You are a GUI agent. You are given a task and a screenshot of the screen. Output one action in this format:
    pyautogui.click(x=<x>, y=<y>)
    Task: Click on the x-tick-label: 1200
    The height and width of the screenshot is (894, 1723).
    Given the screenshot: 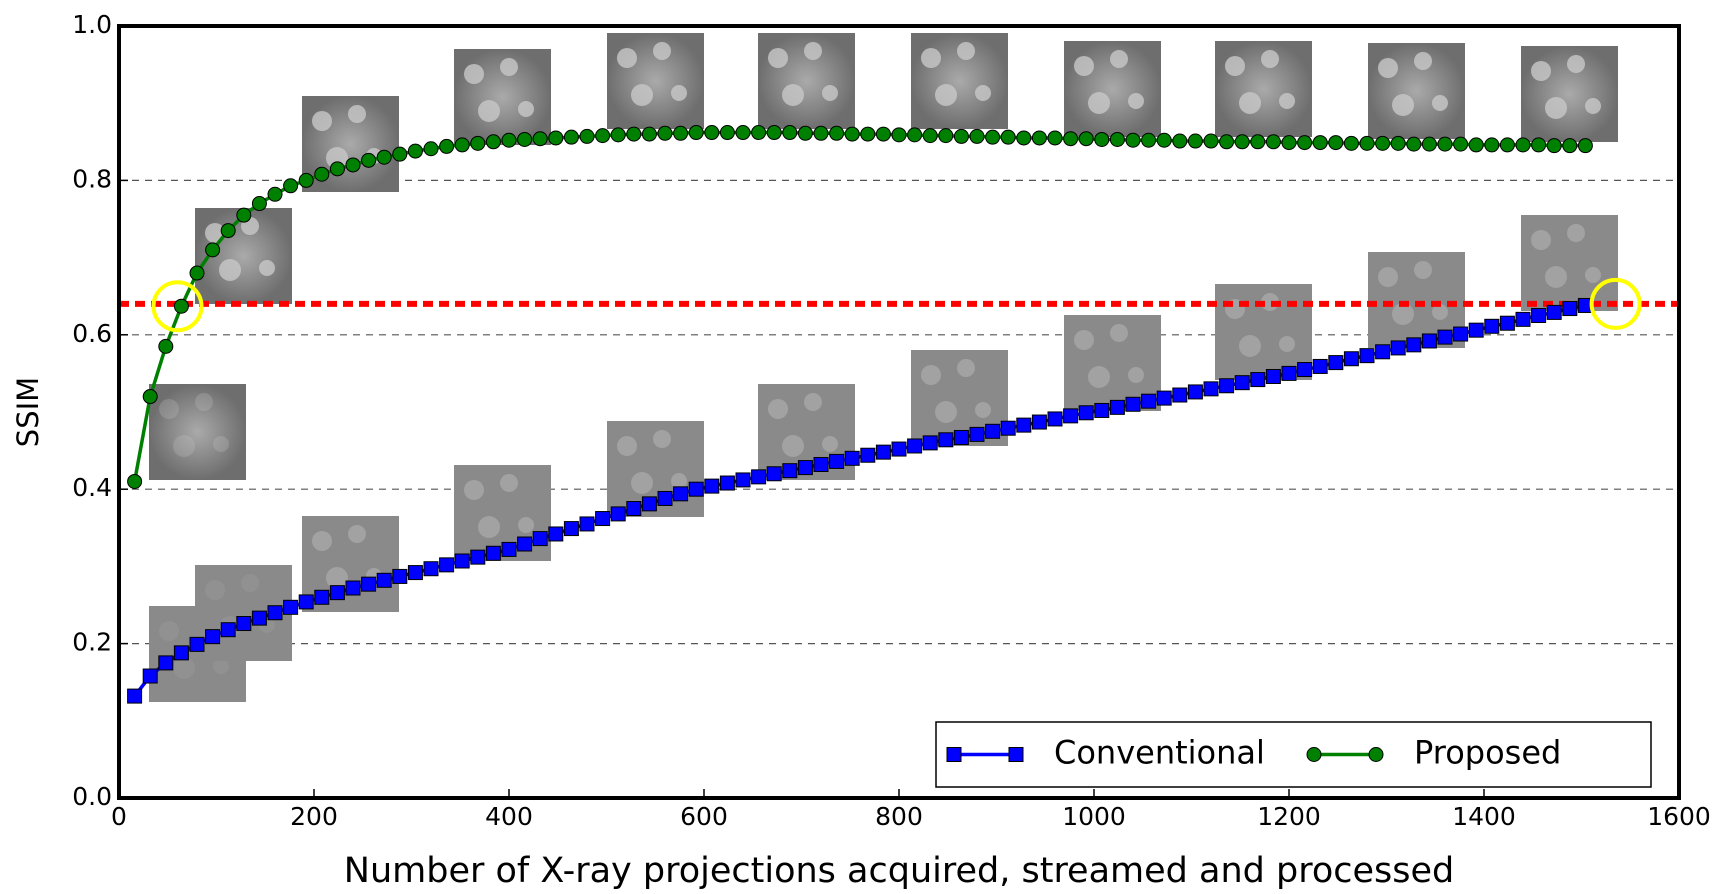 What is the action you would take?
    pyautogui.click(x=1289, y=816)
    